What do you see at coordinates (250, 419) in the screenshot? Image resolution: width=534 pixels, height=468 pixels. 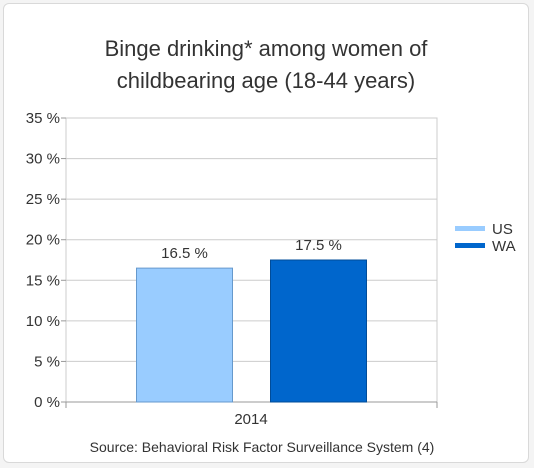 I see `x-tick-label: 2014` at bounding box center [250, 419].